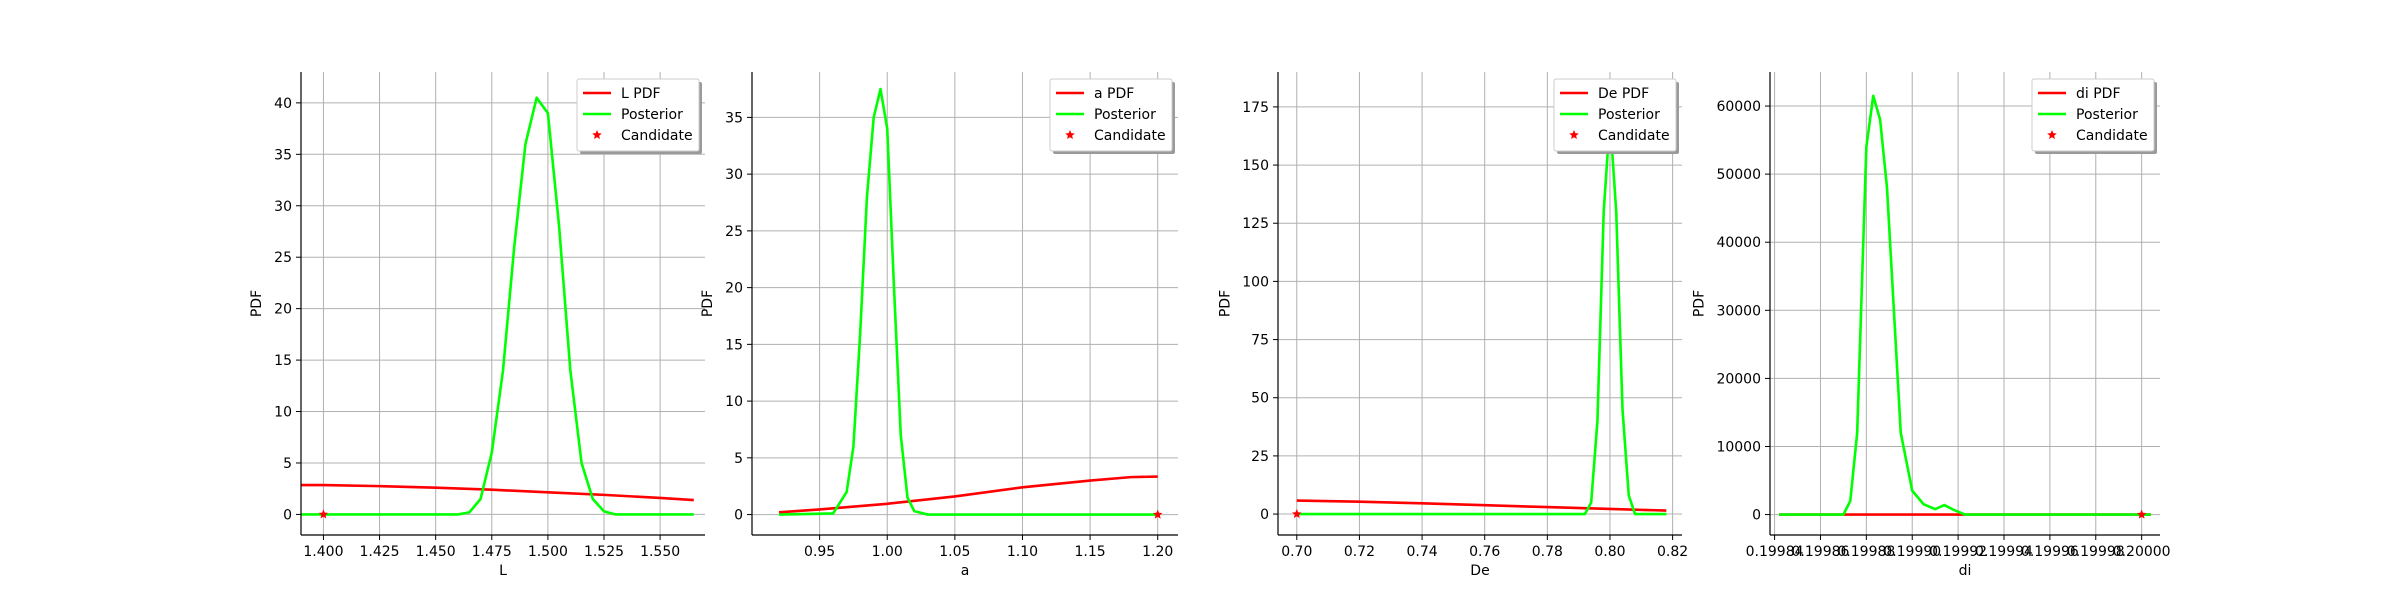  I want to click on x-tick-label: 0.19986, so click(1821, 552).